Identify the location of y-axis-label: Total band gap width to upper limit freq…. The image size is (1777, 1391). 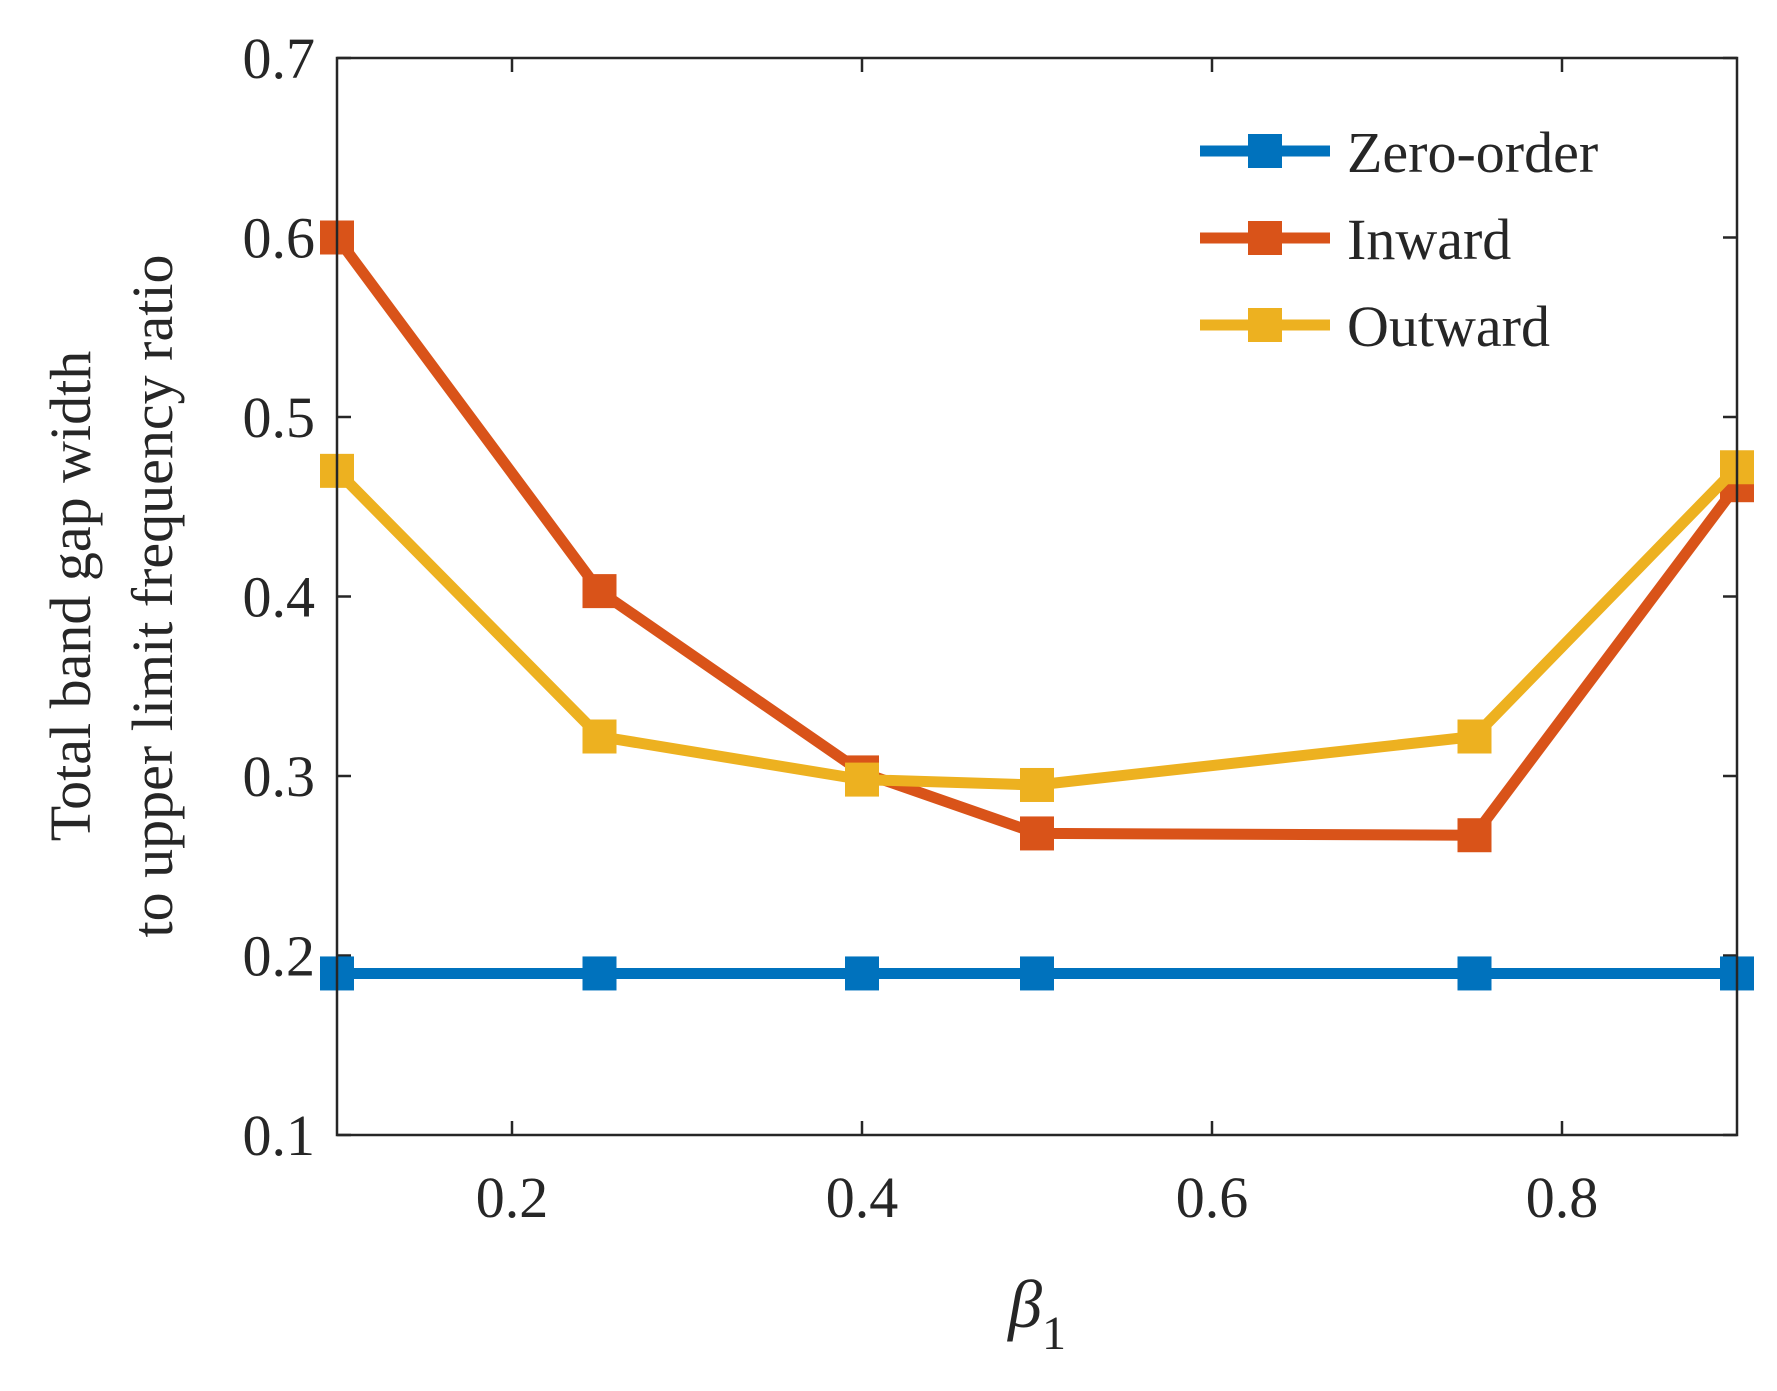
(111, 596).